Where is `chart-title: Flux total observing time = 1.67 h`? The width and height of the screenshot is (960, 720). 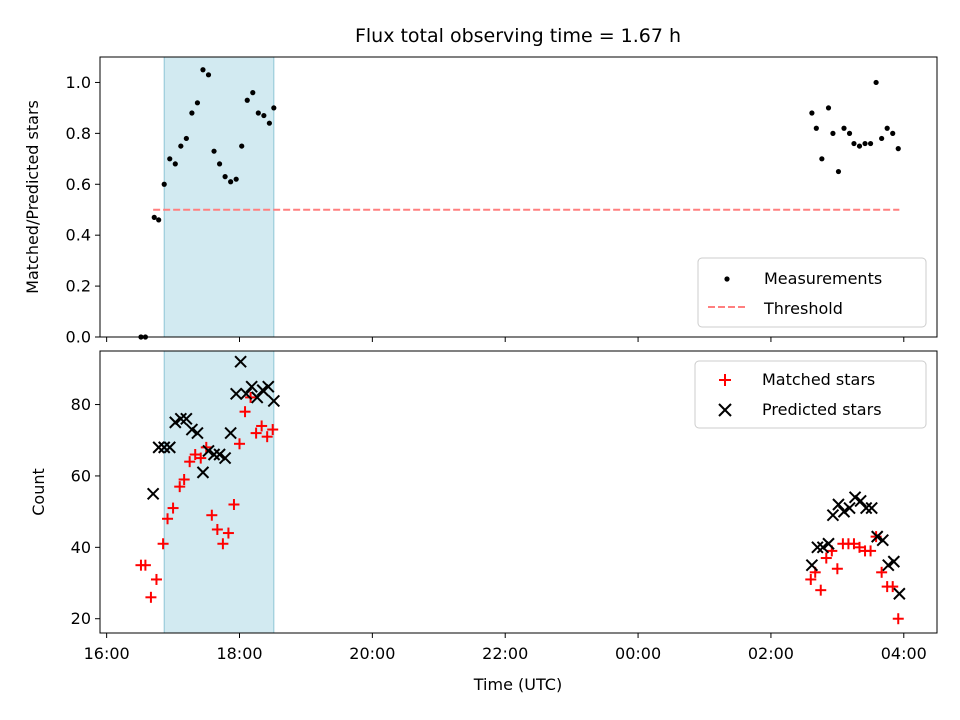
chart-title: Flux total observing time = 1.67 h is located at coordinates (518, 36).